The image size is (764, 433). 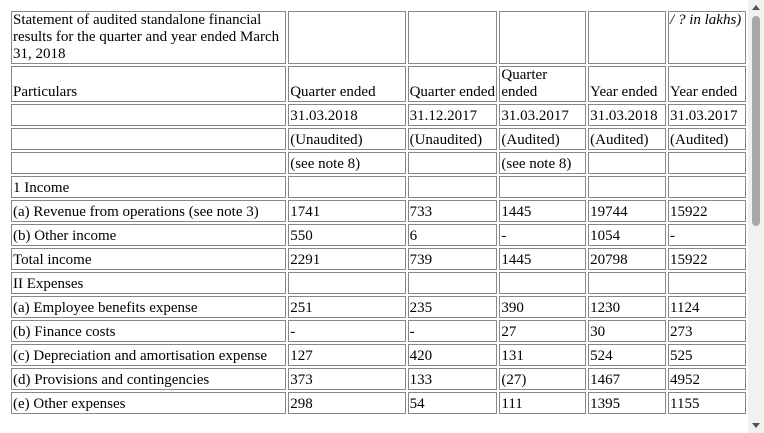 What do you see at coordinates (707, 331) in the screenshot?
I see `table-cell: 273` at bounding box center [707, 331].